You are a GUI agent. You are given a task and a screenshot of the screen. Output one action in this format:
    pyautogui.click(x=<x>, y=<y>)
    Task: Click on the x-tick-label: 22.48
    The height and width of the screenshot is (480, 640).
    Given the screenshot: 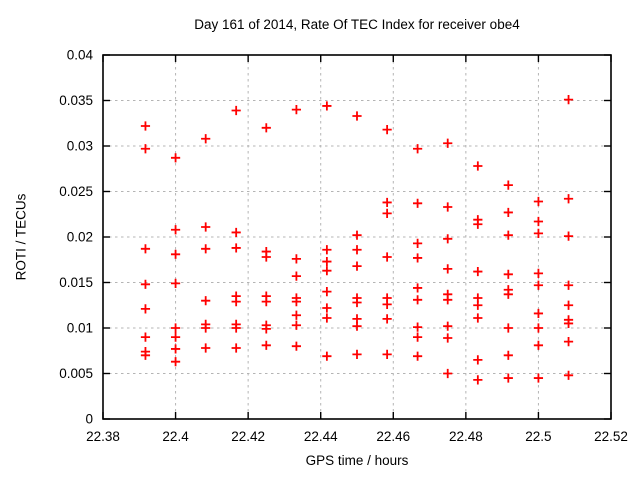 What is the action you would take?
    pyautogui.click(x=466, y=436)
    